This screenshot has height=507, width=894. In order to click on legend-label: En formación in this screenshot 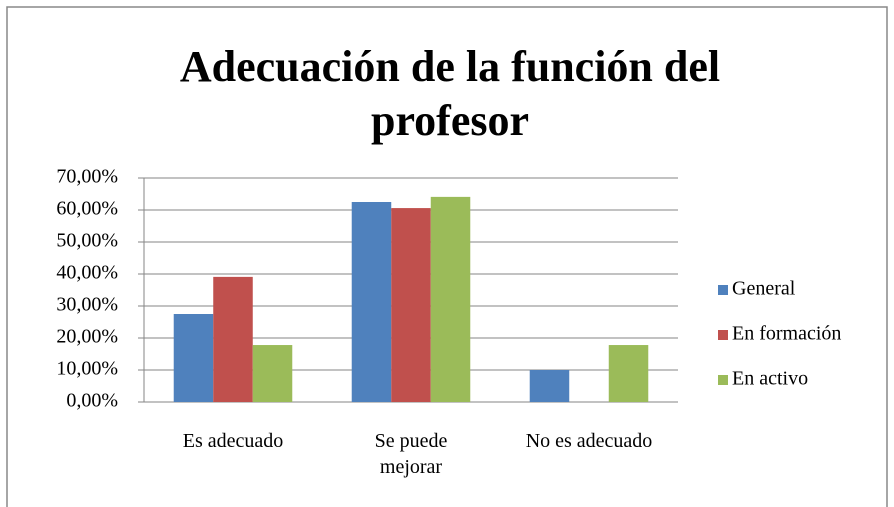, I will do `click(786, 334)`.